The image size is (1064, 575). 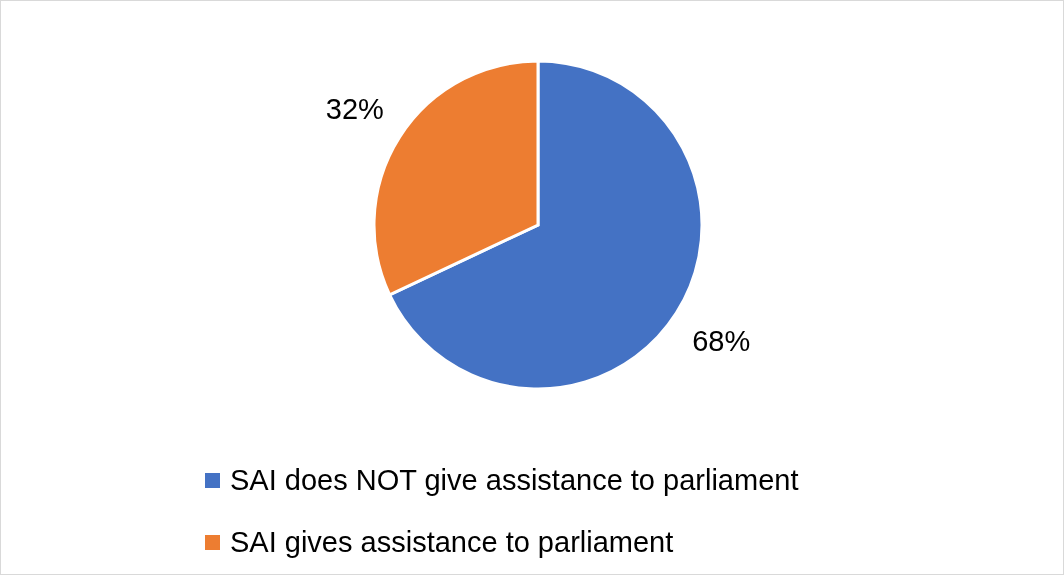 I want to click on data-label: 68%, so click(x=721, y=341).